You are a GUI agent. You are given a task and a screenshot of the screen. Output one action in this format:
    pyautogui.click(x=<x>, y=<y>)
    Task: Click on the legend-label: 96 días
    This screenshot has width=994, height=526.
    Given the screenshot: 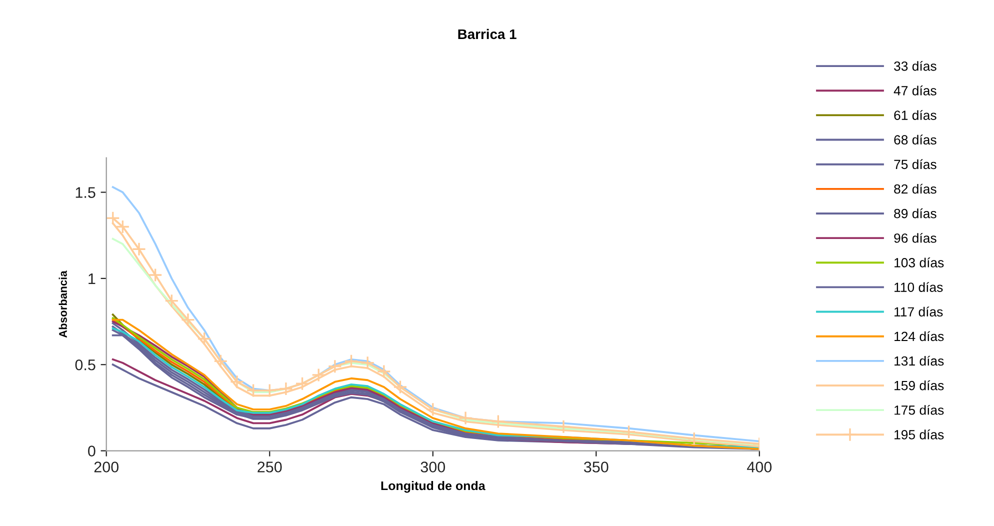 What is the action you would take?
    pyautogui.click(x=915, y=237)
    